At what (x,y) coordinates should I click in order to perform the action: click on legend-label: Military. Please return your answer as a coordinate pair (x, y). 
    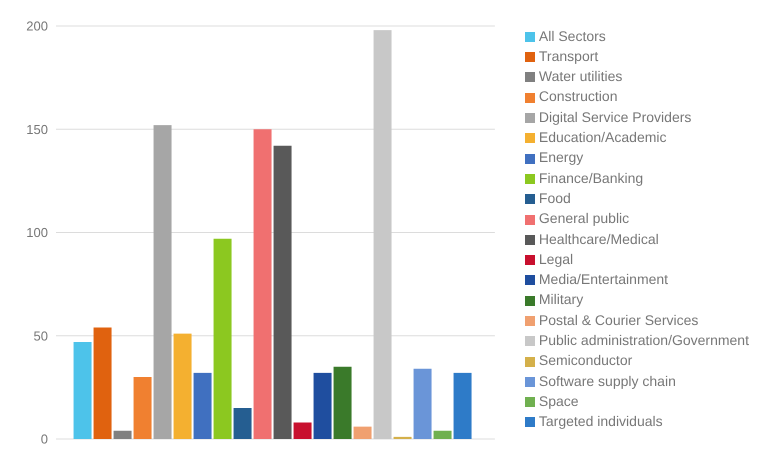
    Looking at the image, I should click on (561, 299).